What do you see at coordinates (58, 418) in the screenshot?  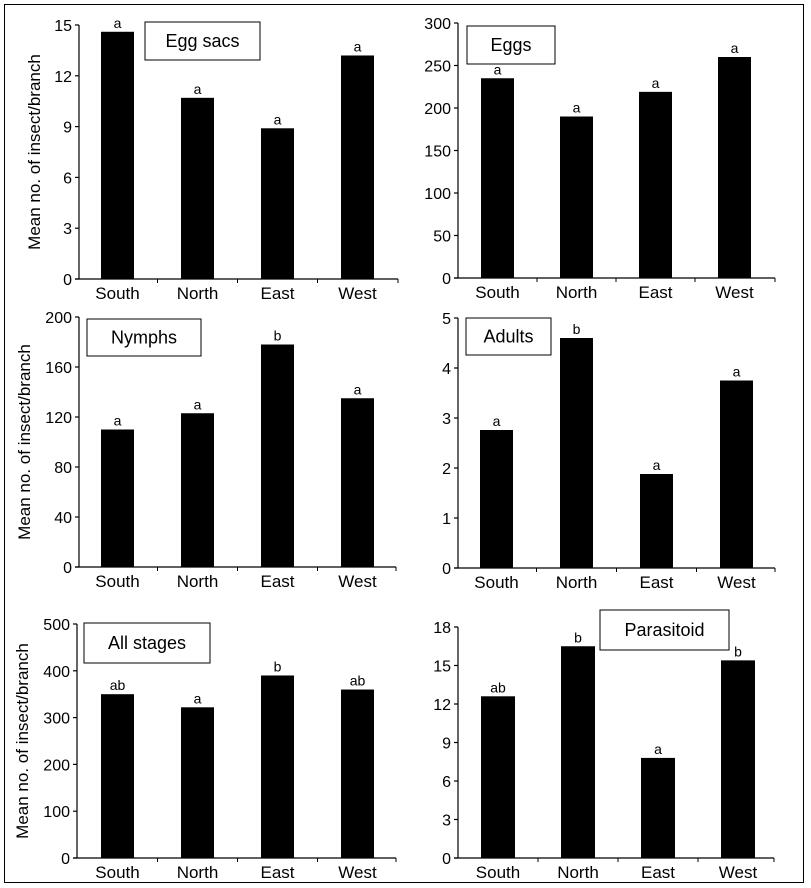 I see `y-tick-label: 120` at bounding box center [58, 418].